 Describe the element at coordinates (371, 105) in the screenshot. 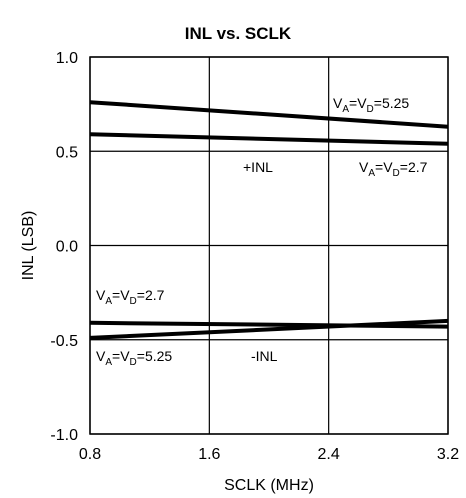

I see `annotation-upper-525: VA=VD=5.25` at that location.